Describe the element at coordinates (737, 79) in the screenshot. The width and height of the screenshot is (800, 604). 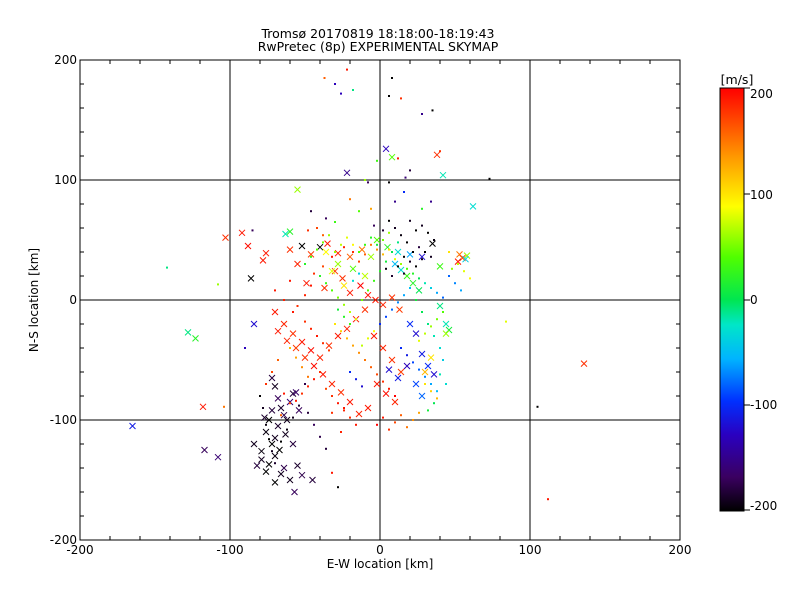
I see `colorbar-label: [m/s]` at that location.